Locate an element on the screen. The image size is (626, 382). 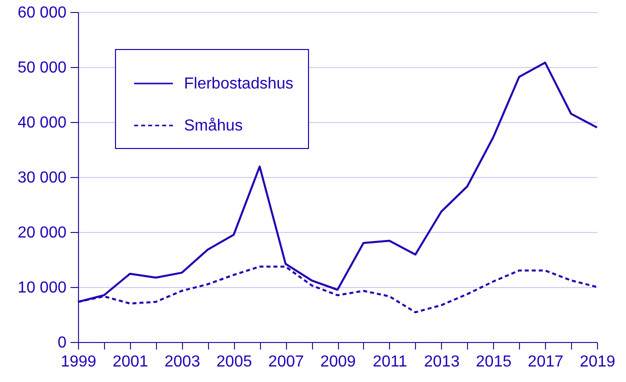
legend-label: Flerbostadshus is located at coordinates (239, 84).